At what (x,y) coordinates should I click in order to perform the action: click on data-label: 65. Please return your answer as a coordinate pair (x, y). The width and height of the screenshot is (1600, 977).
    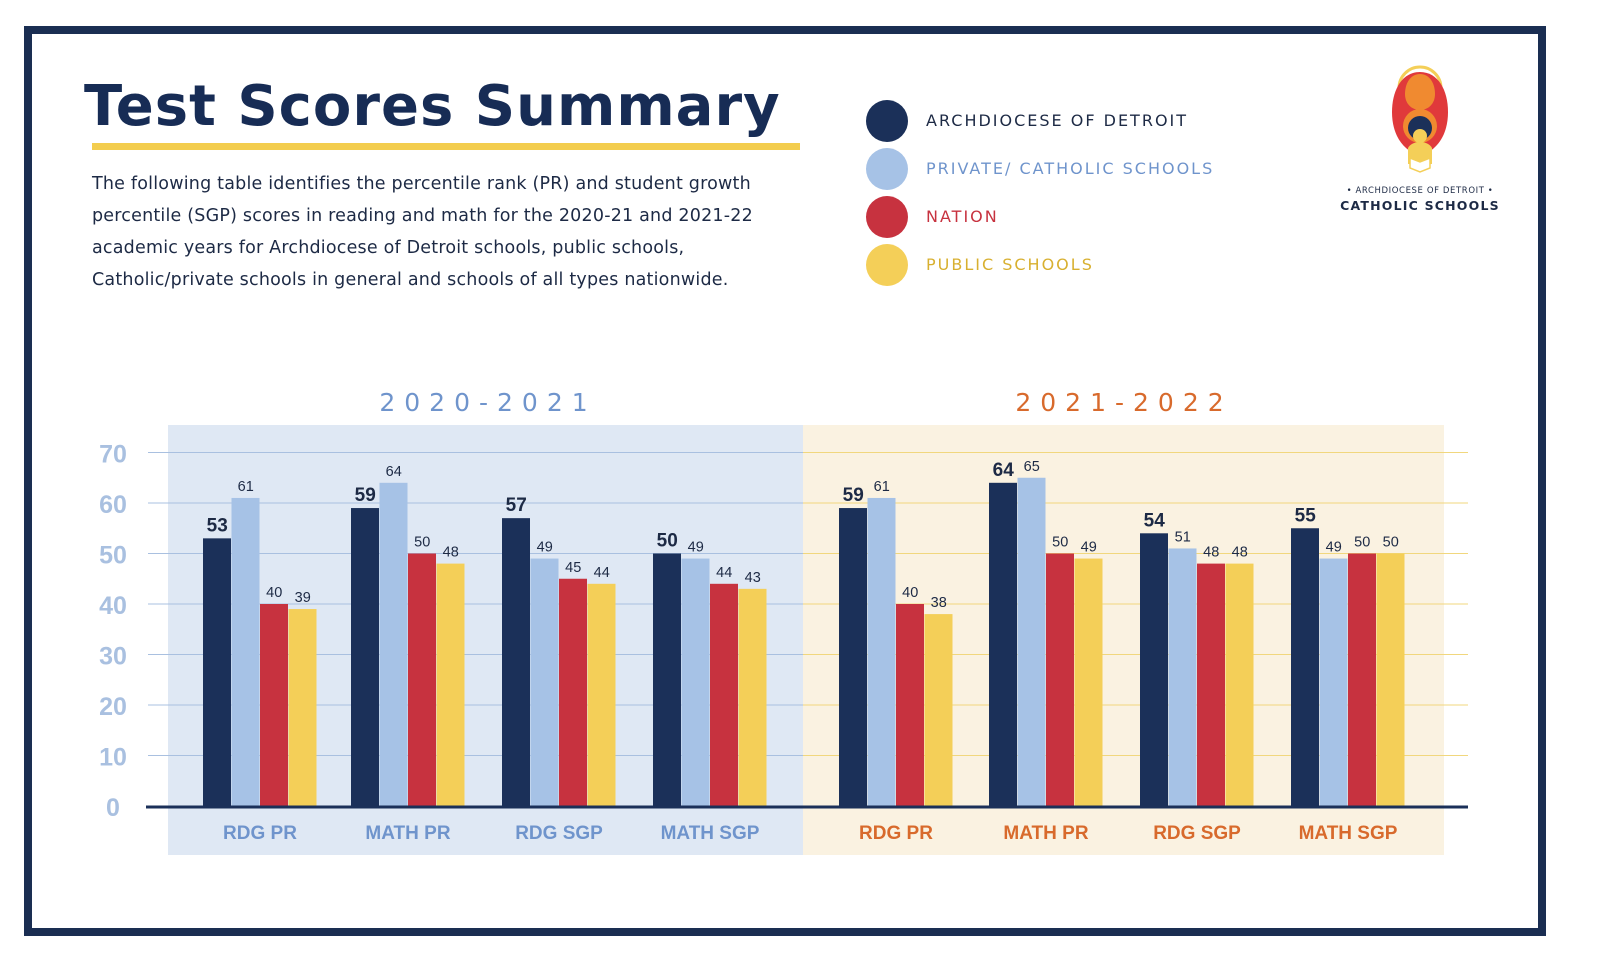
    Looking at the image, I should click on (1032, 467).